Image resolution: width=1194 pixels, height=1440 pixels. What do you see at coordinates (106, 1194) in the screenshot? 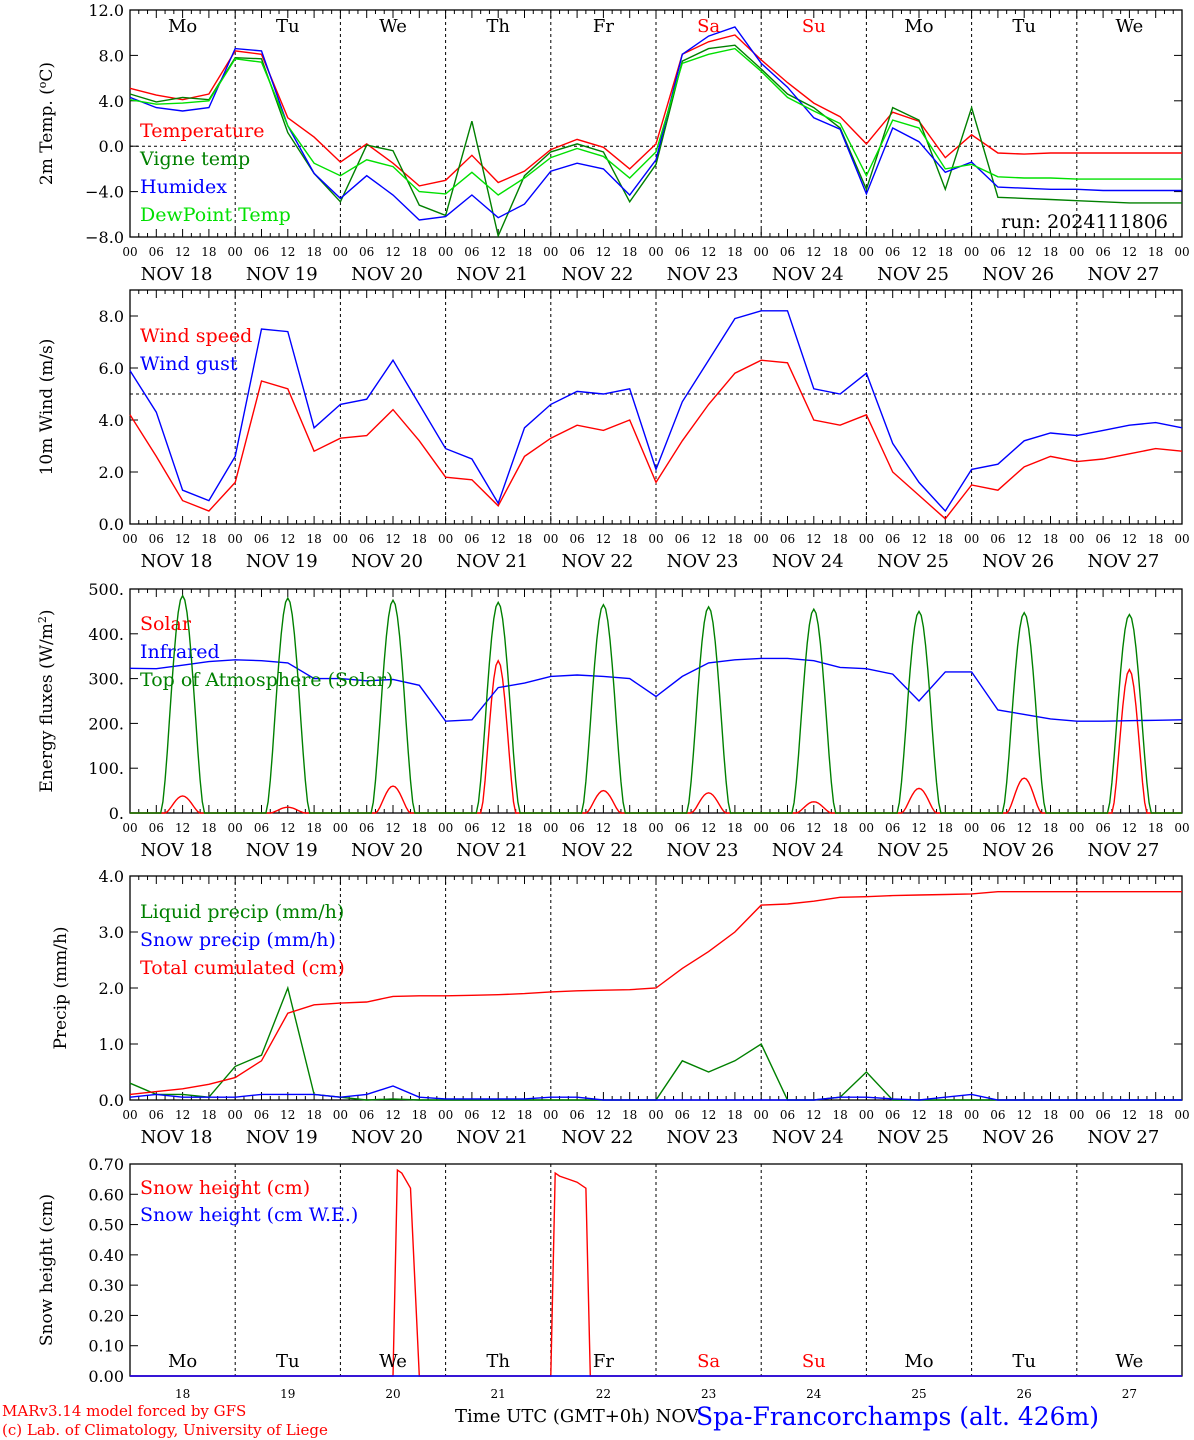
I see `y-tick-label: 0.60` at bounding box center [106, 1194].